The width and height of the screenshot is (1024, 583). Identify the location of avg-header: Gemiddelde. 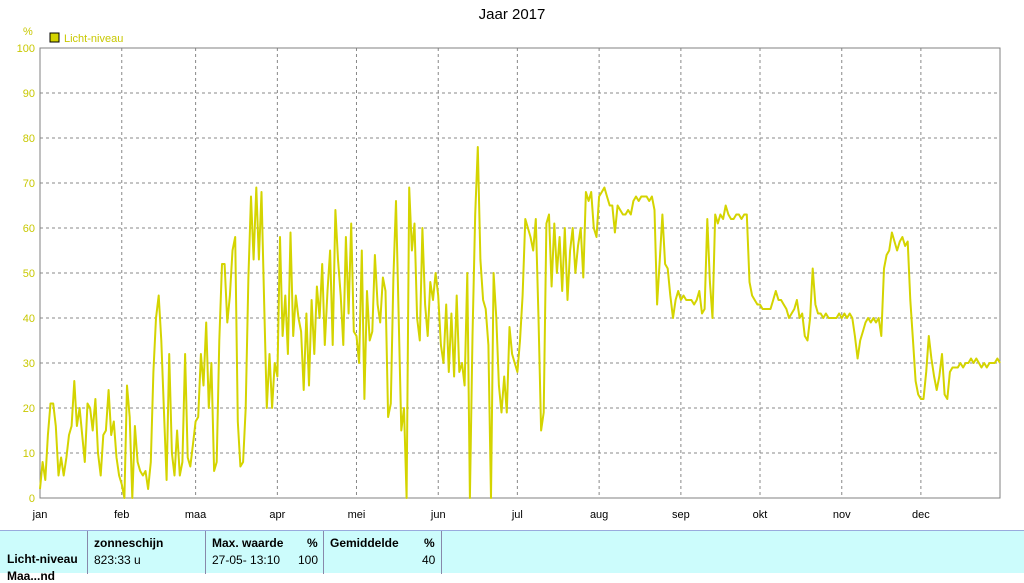
(364, 543).